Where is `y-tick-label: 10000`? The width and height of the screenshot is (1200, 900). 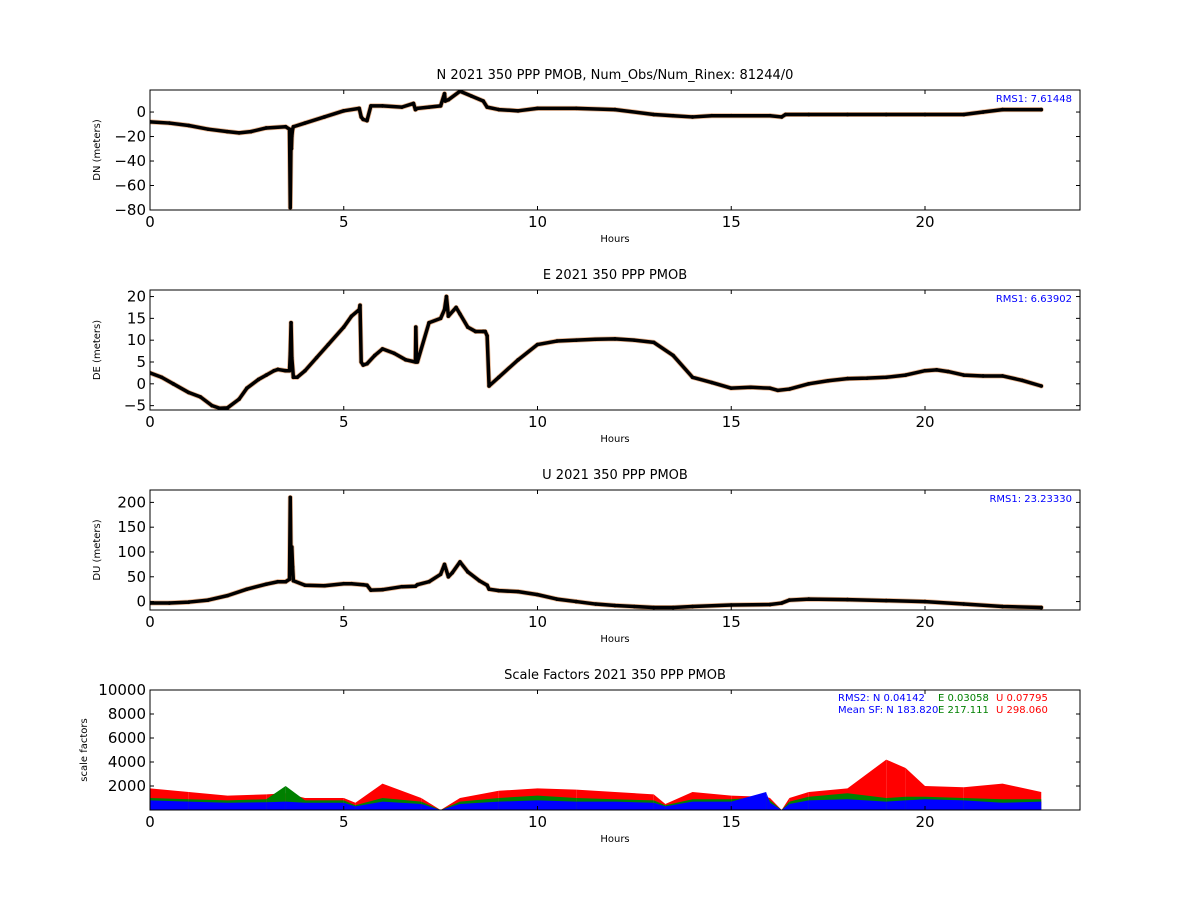 y-tick-label: 10000 is located at coordinates (122, 690).